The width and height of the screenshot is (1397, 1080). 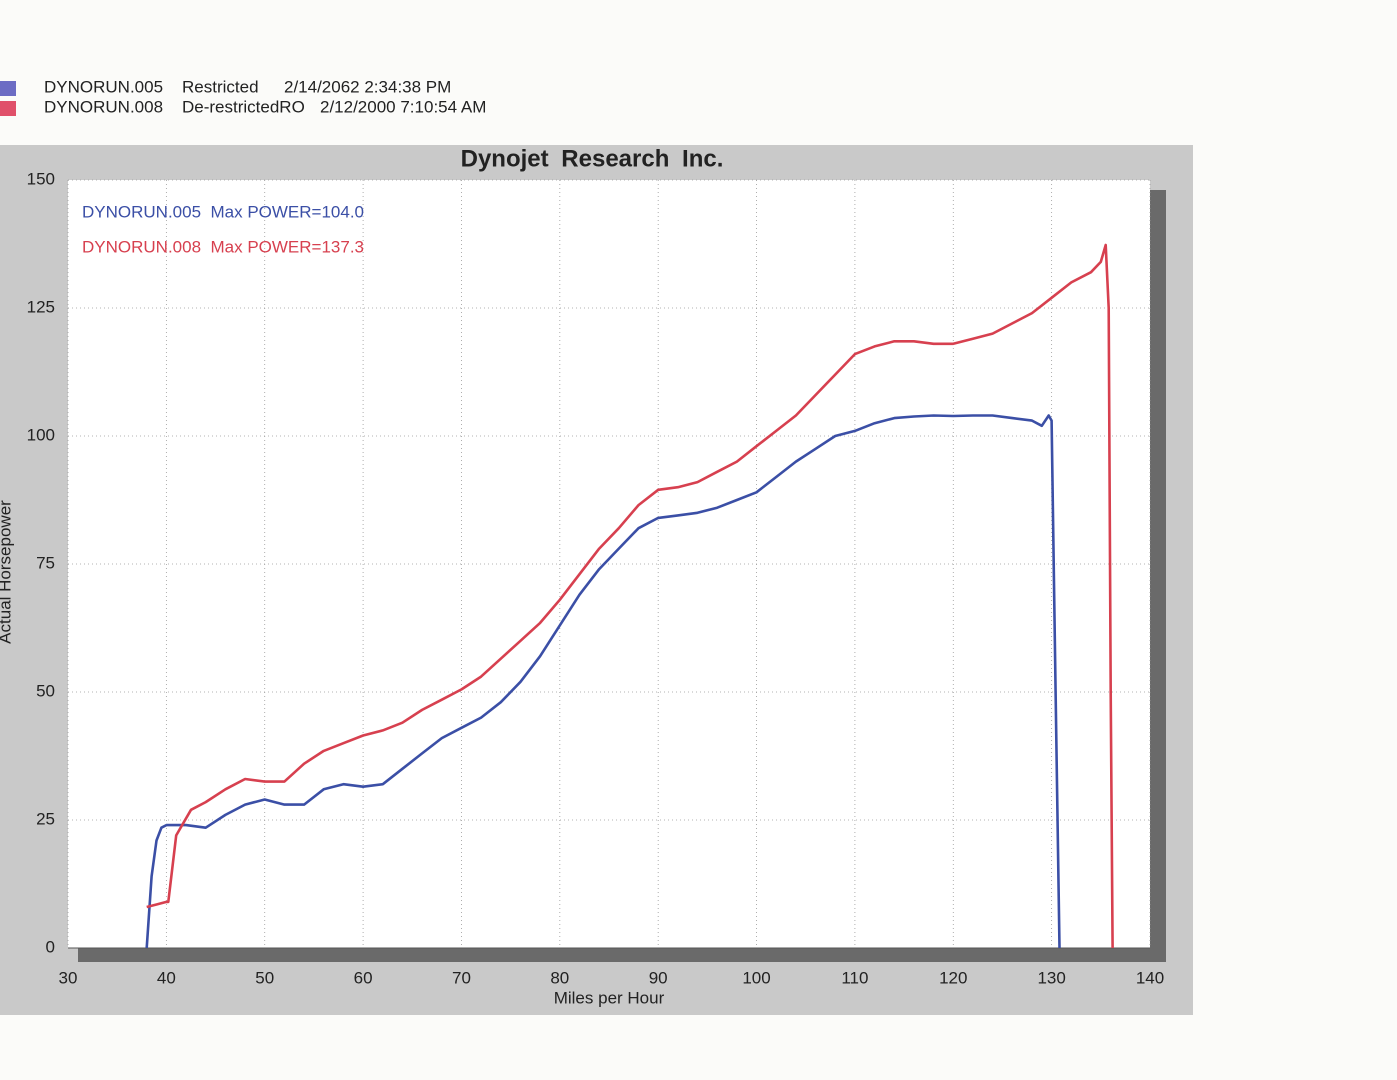 I want to click on y-tick-label: 75, so click(x=45, y=562).